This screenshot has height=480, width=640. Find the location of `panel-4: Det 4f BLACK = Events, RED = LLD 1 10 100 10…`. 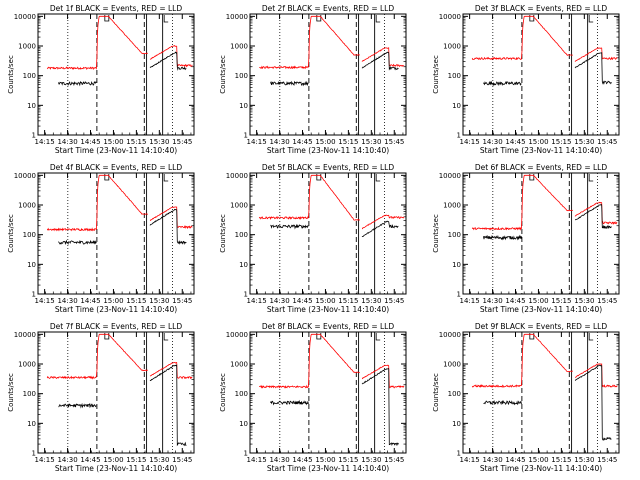

panel-4: Det 4f BLACK = Events, RED = LLD 1 10 100 10… is located at coordinates (101, 238).